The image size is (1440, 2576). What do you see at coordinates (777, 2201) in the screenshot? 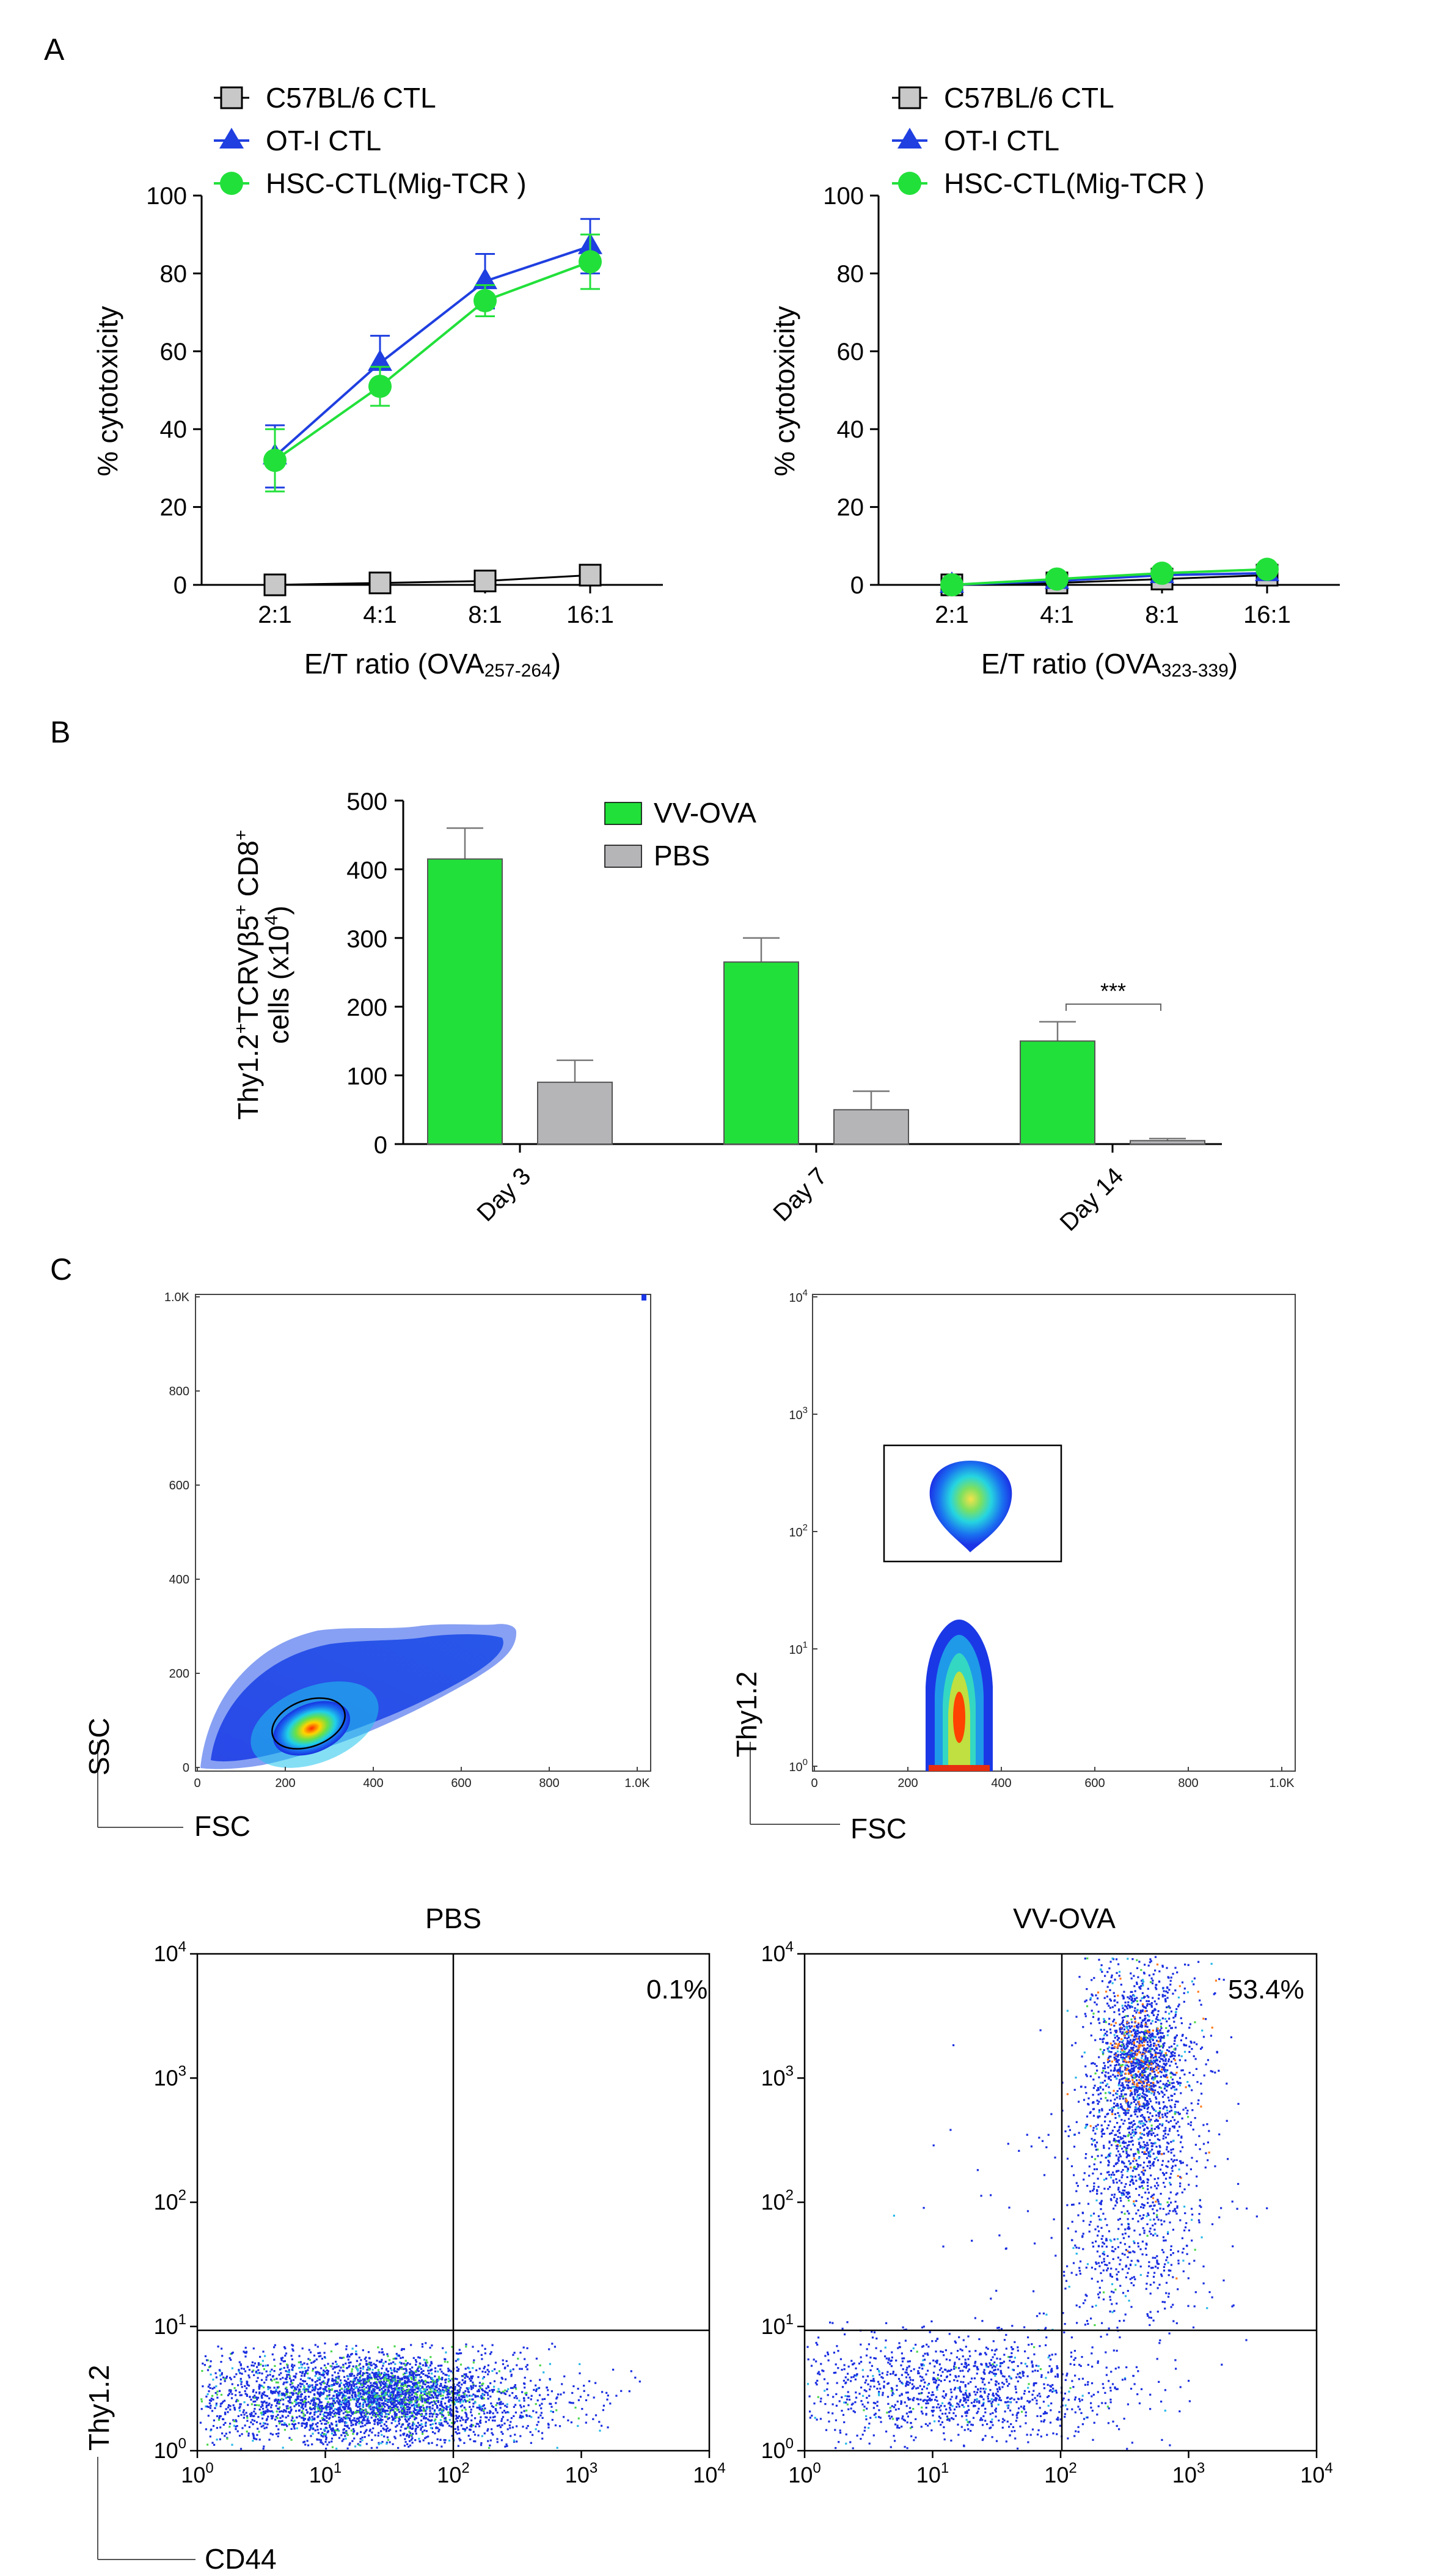
I see `y-tick-label: 10²` at bounding box center [777, 2201].